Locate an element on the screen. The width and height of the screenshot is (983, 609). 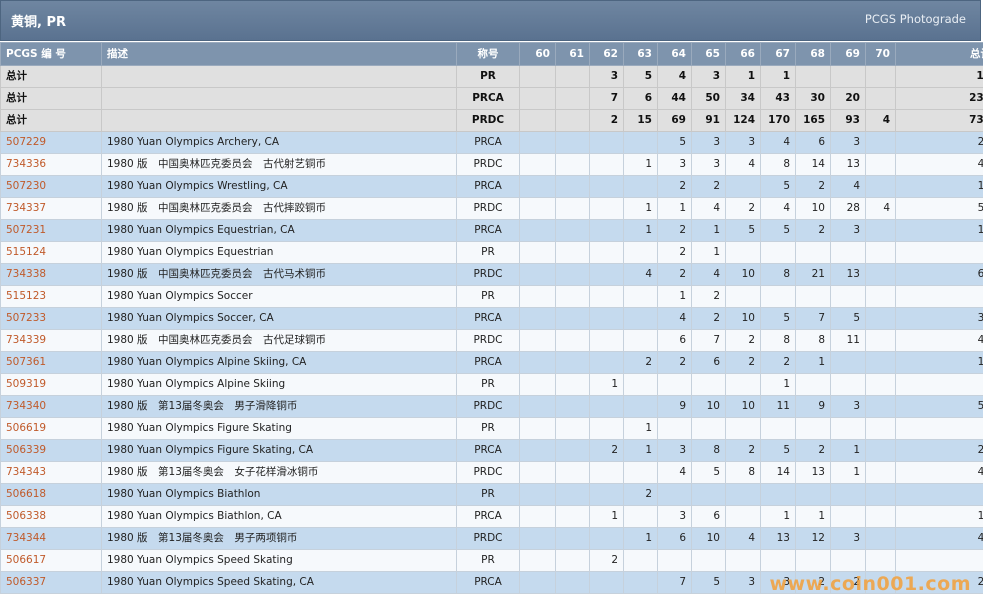
column-header-row: PCGS 编 号描述称号6061626364656667686970总计 is located at coordinates (491, 54).